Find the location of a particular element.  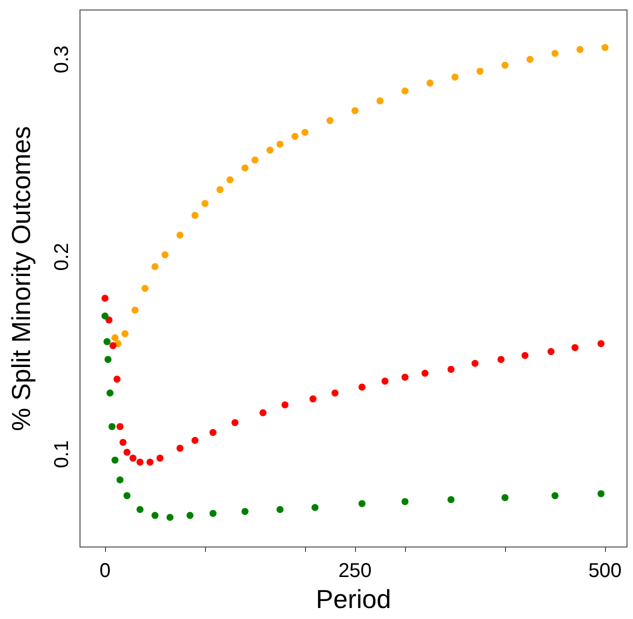

y-tick-label: 0.1 is located at coordinates (62, 454).